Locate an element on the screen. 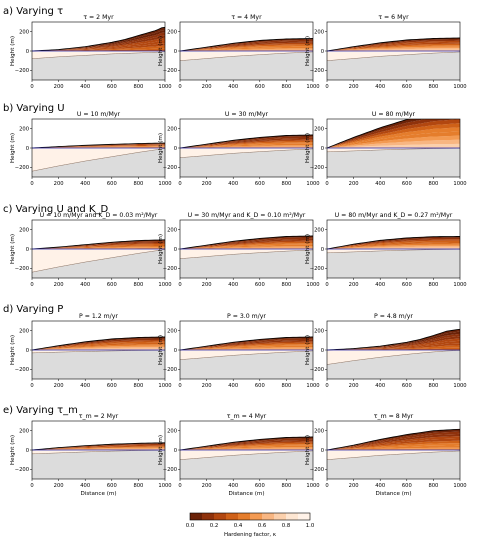 Image resolution: width=500 pixels, height=543 pixels. panel-title: U = 80 m/Myr and K_D = 0.27 m²/Myr is located at coordinates (394, 215).